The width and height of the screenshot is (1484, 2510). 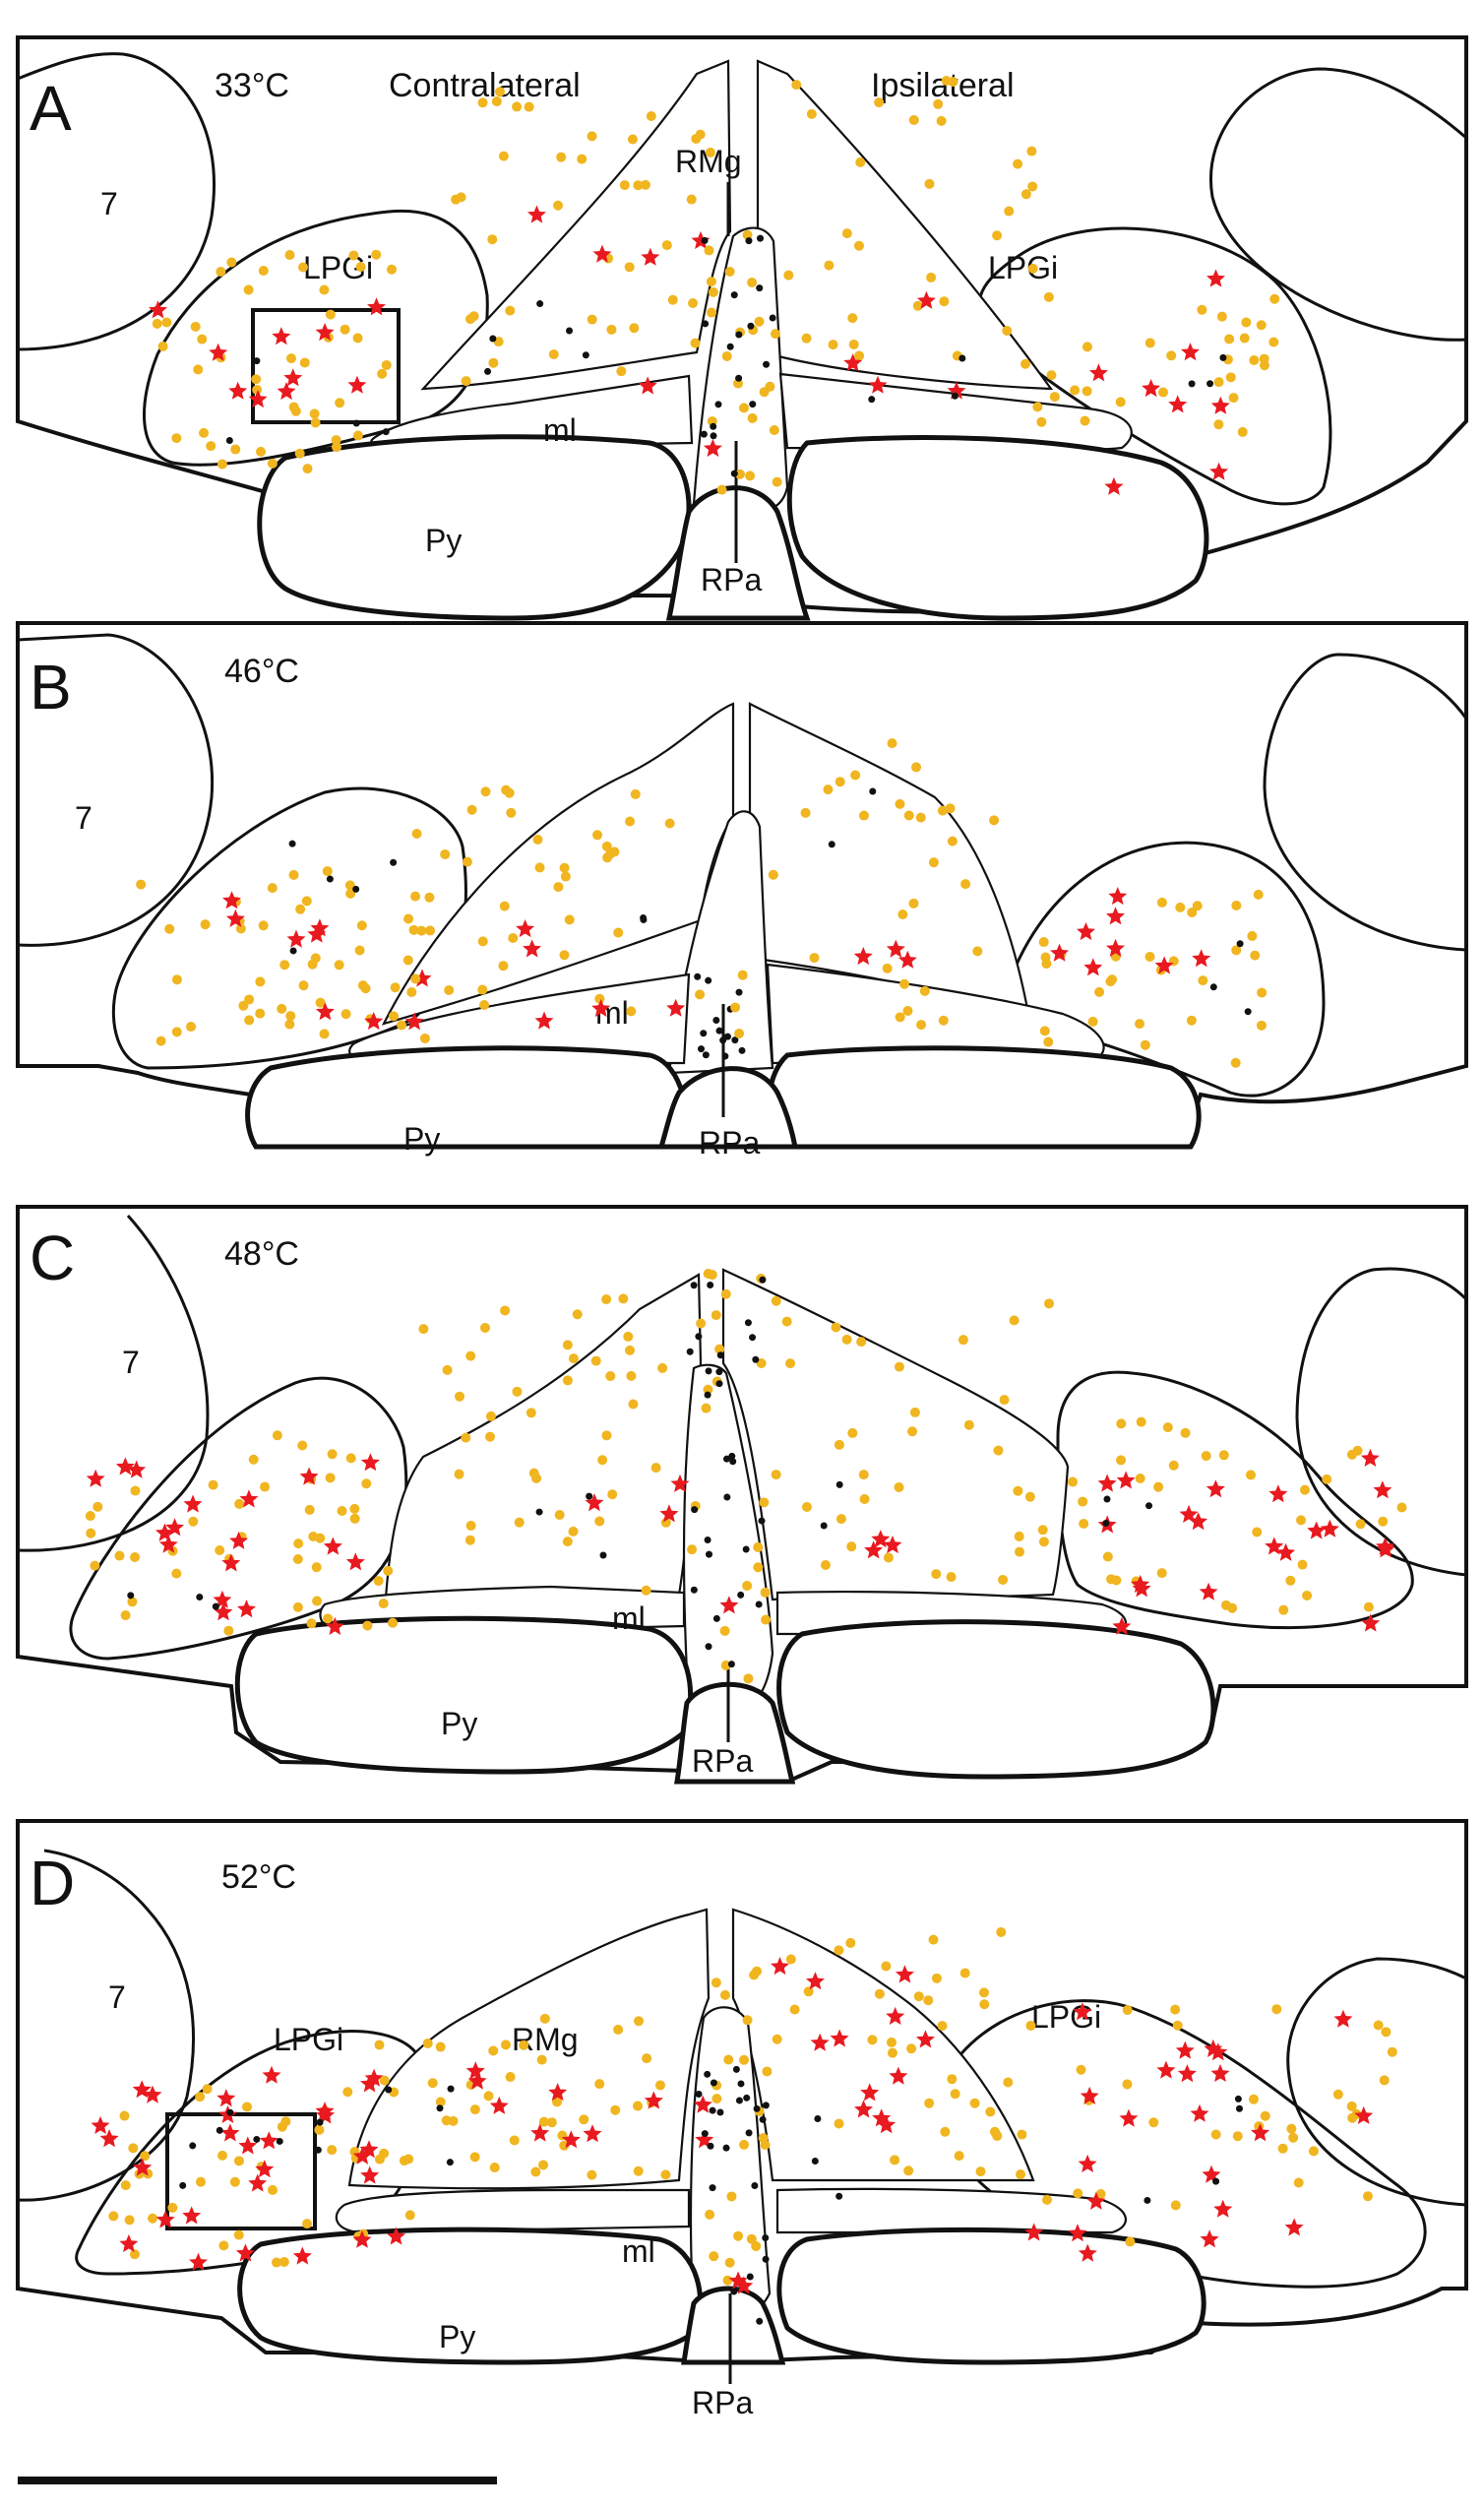 What do you see at coordinates (131, 1362) in the screenshot?
I see `label-7-c: 7` at bounding box center [131, 1362].